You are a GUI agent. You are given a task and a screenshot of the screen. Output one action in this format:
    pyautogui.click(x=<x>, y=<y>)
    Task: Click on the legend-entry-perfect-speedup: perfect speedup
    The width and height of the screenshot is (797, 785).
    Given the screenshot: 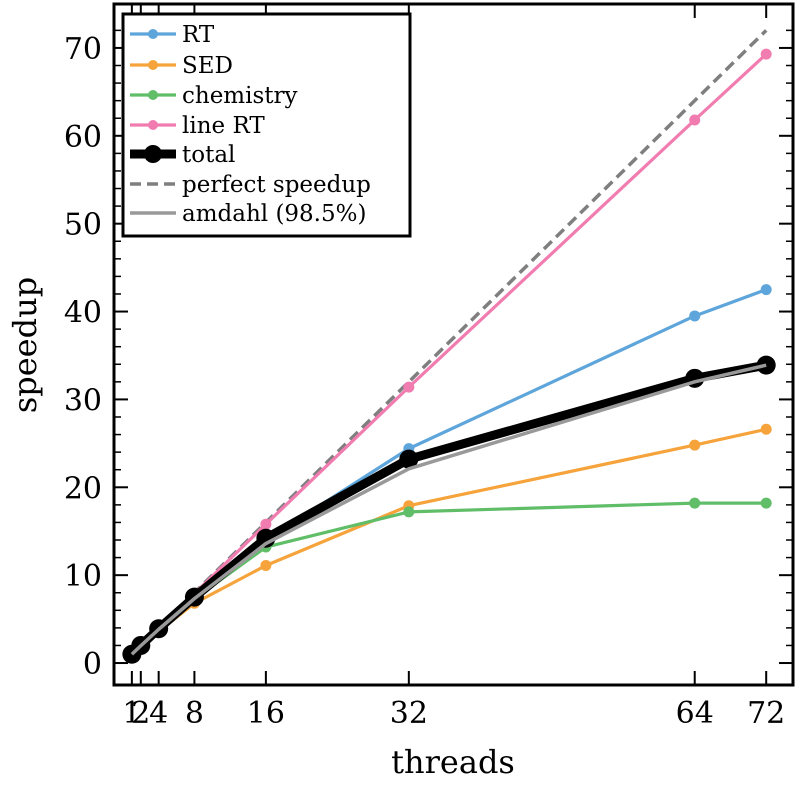 What is the action you would take?
    pyautogui.click(x=250, y=185)
    